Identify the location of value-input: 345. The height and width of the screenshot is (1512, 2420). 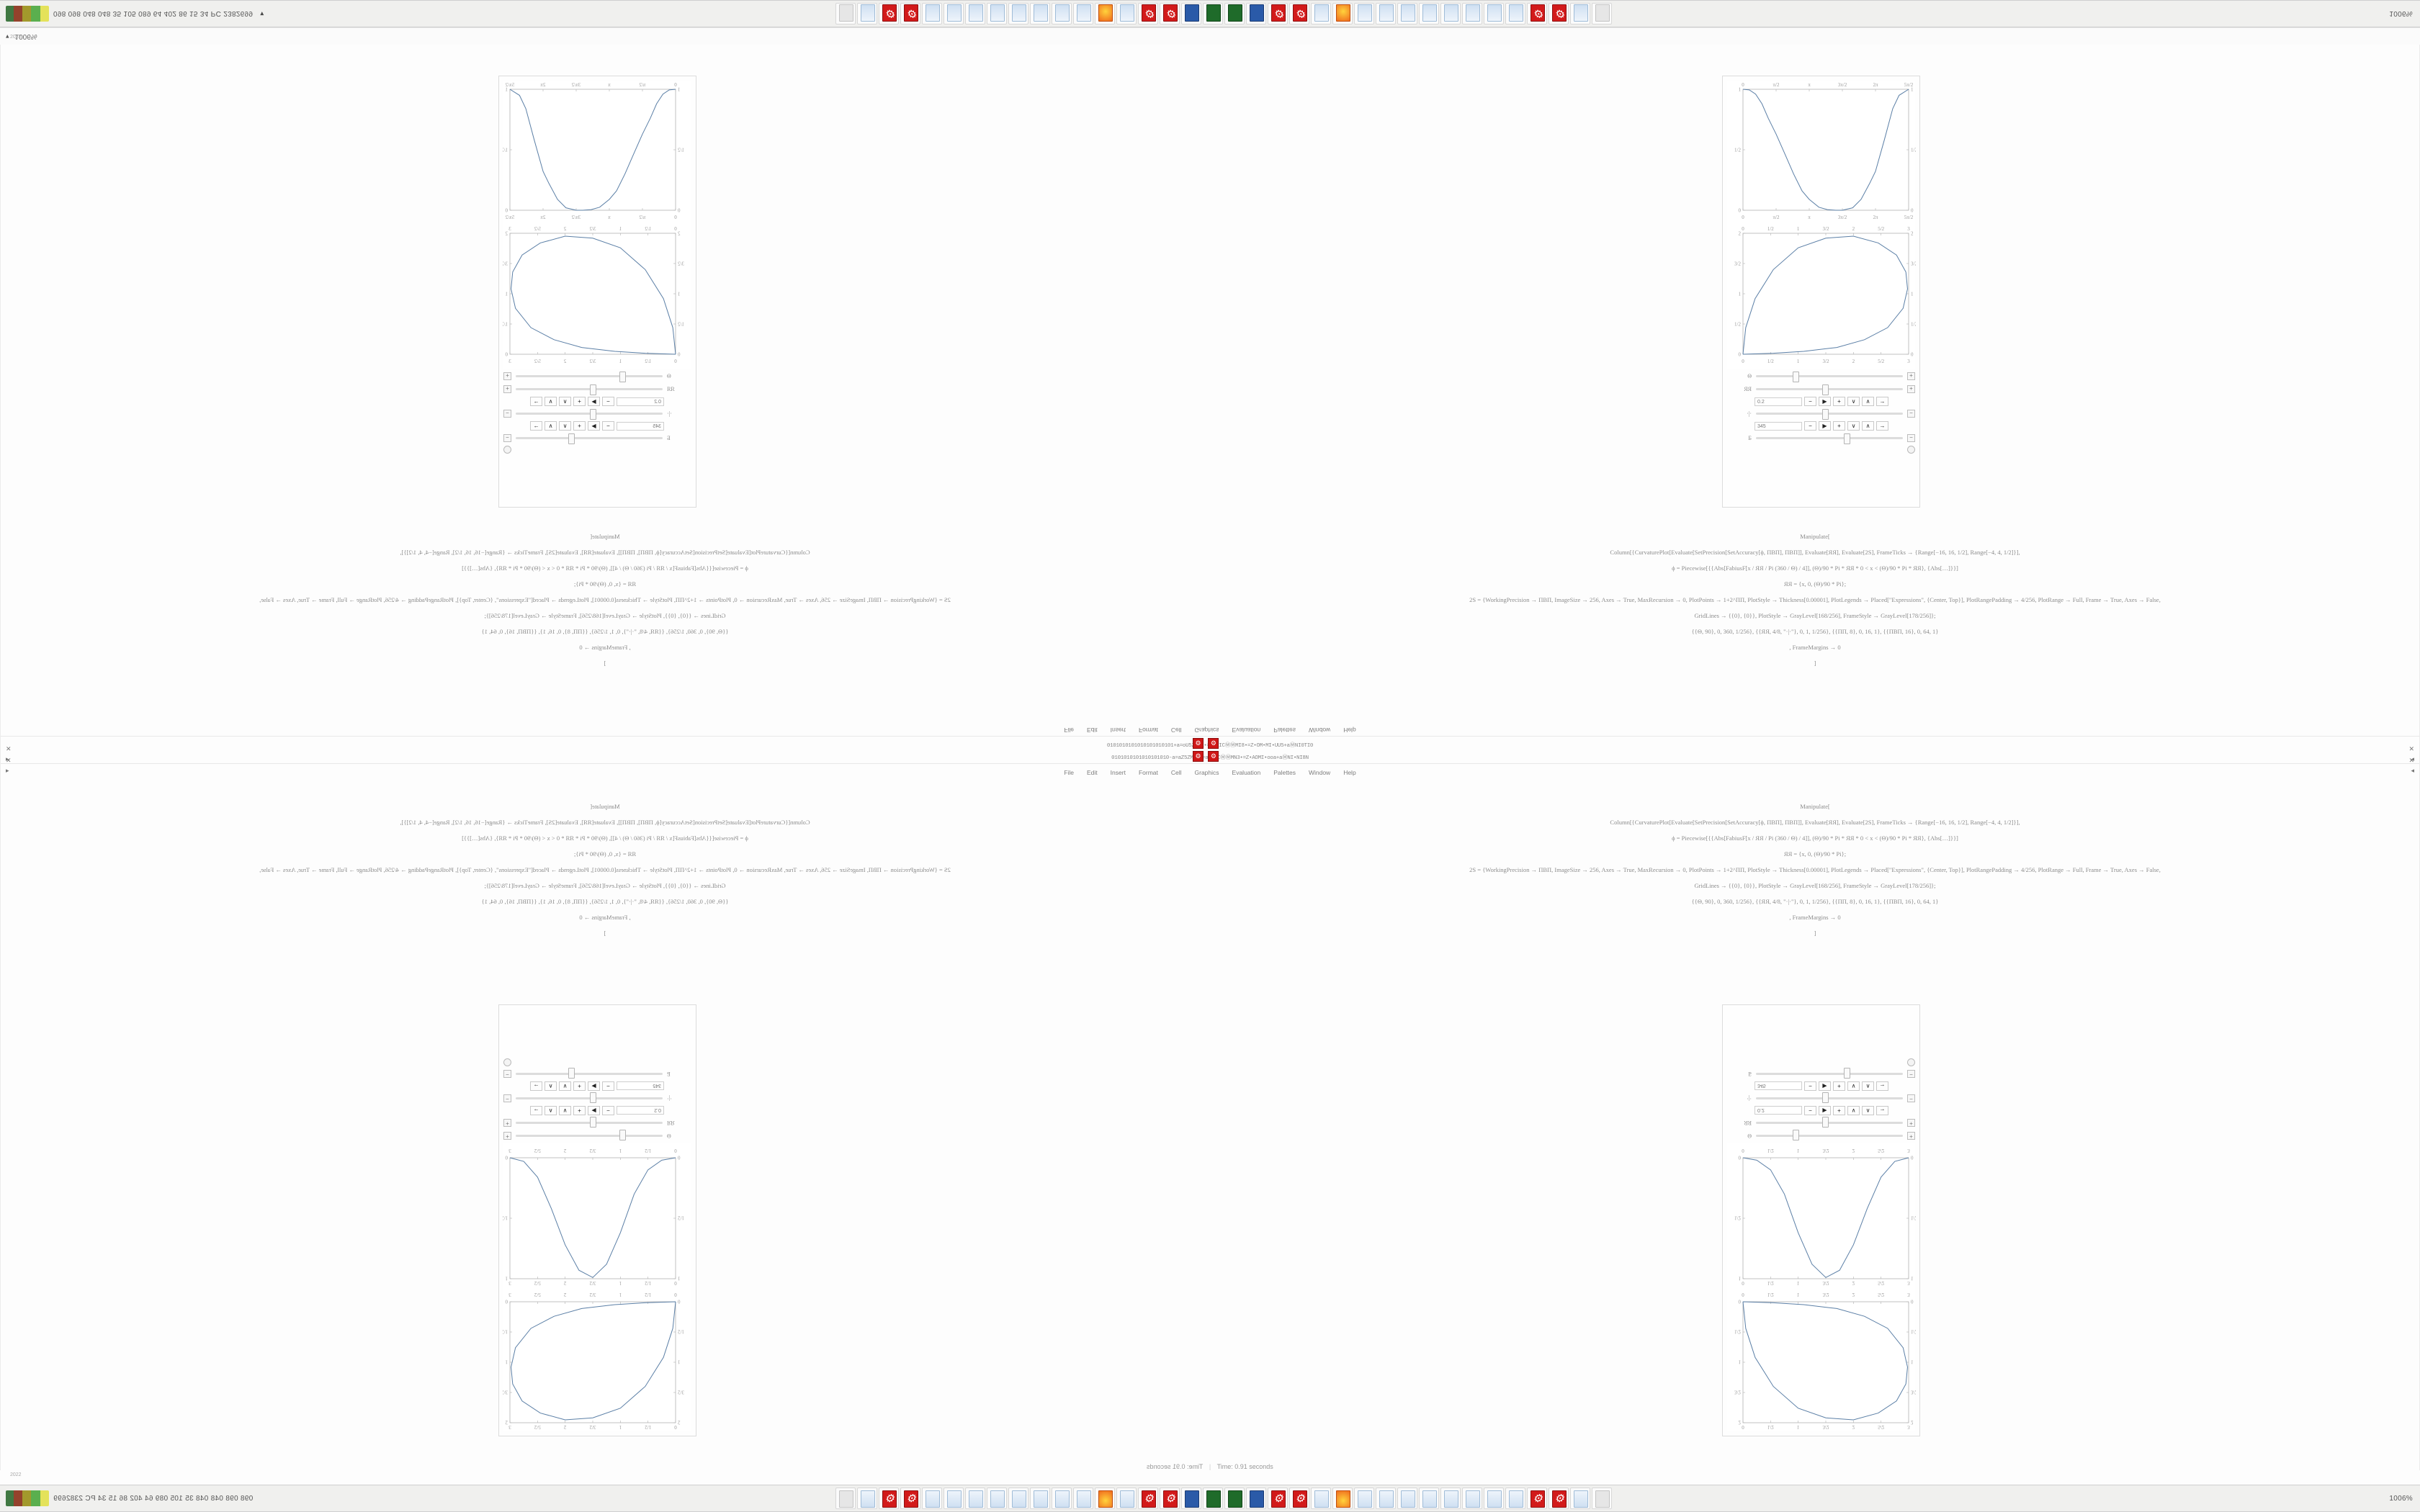
(1778, 426).